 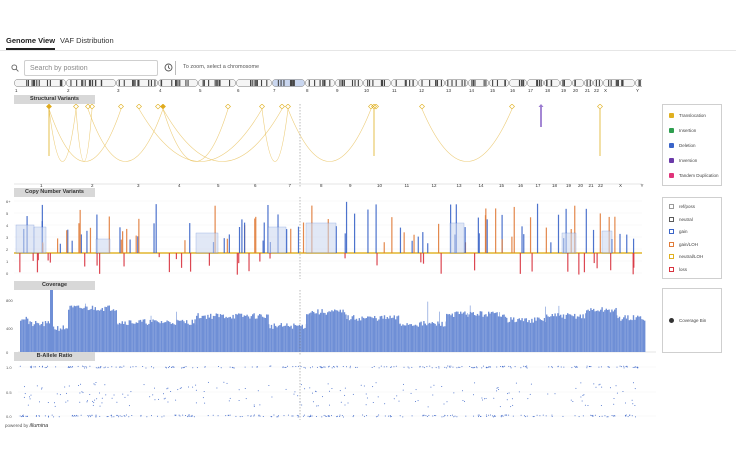 What do you see at coordinates (328, 83) in the screenshot?
I see `chromosome-ideogram` at bounding box center [328, 83].